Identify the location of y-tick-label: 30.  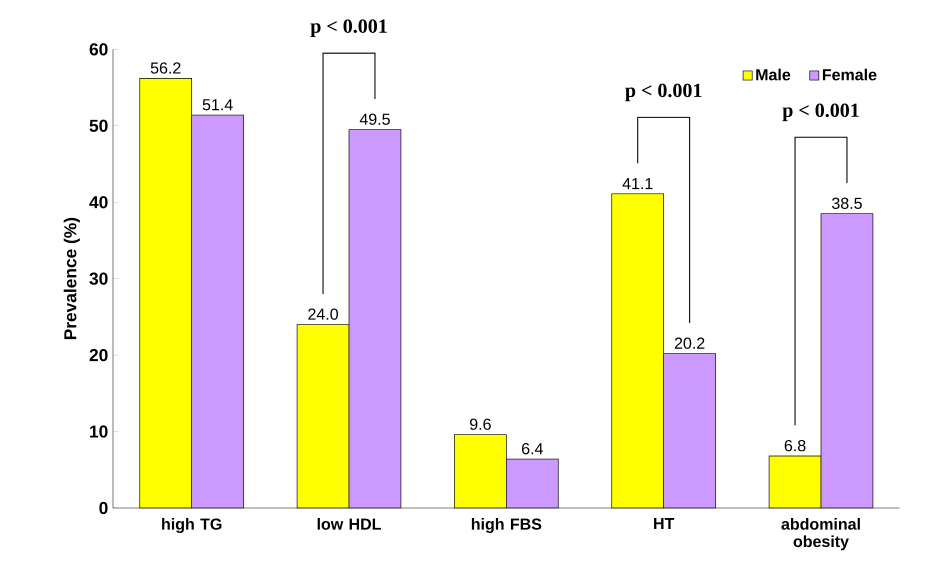
(98, 278).